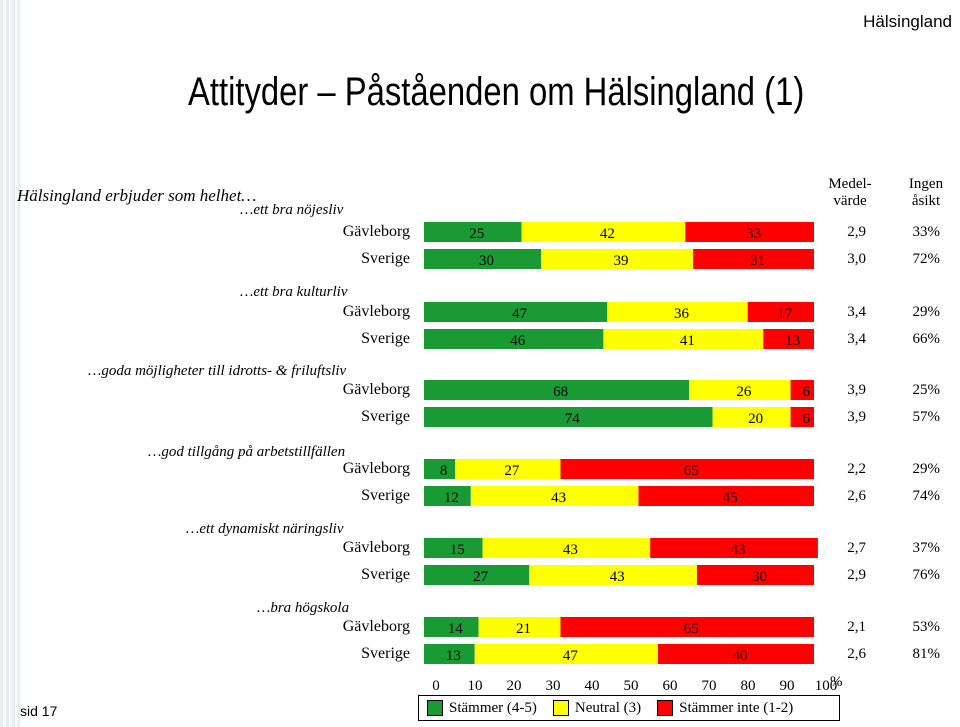  What do you see at coordinates (836, 682) in the screenshot?
I see `x-axis-unit: %` at bounding box center [836, 682].